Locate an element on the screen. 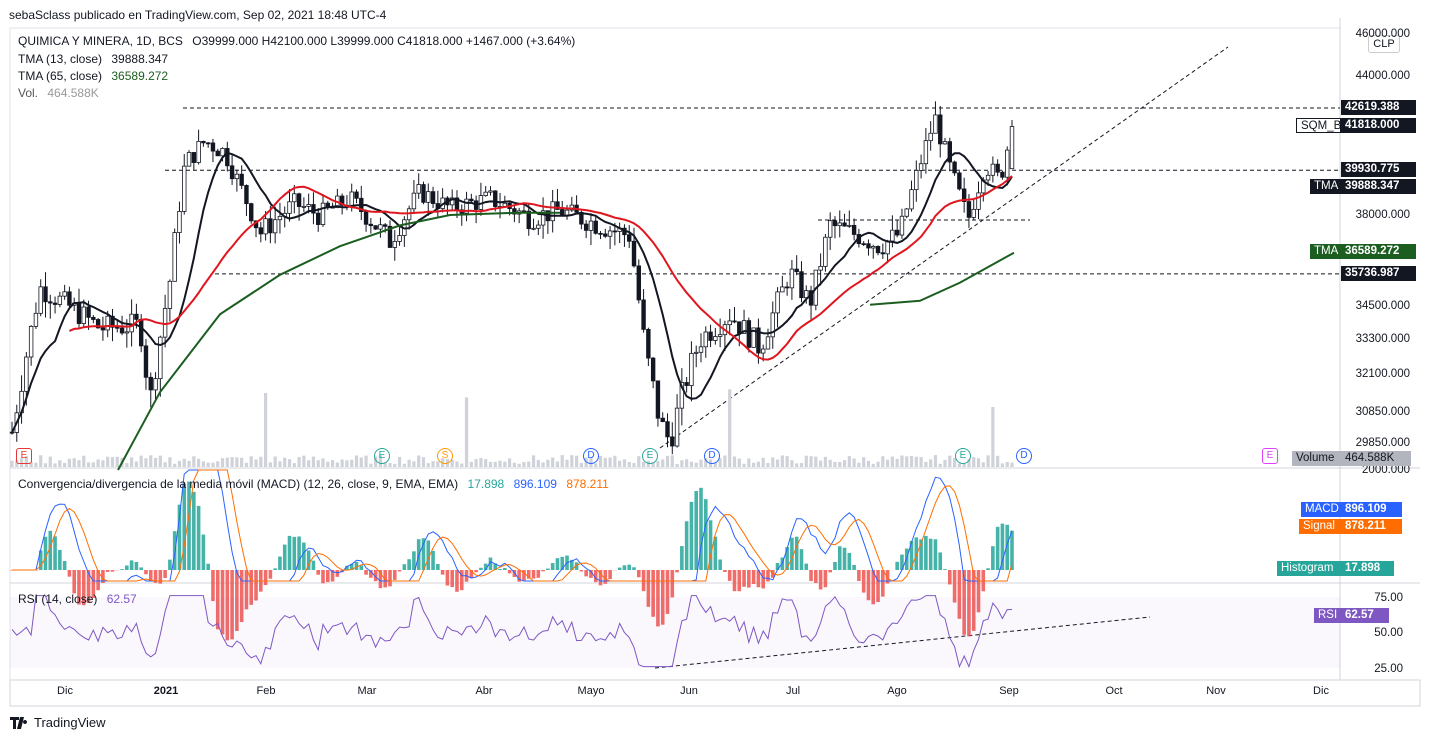 This screenshot has height=741, width=1430. volume-legend: Vol. 464.588K is located at coordinates (58, 93).